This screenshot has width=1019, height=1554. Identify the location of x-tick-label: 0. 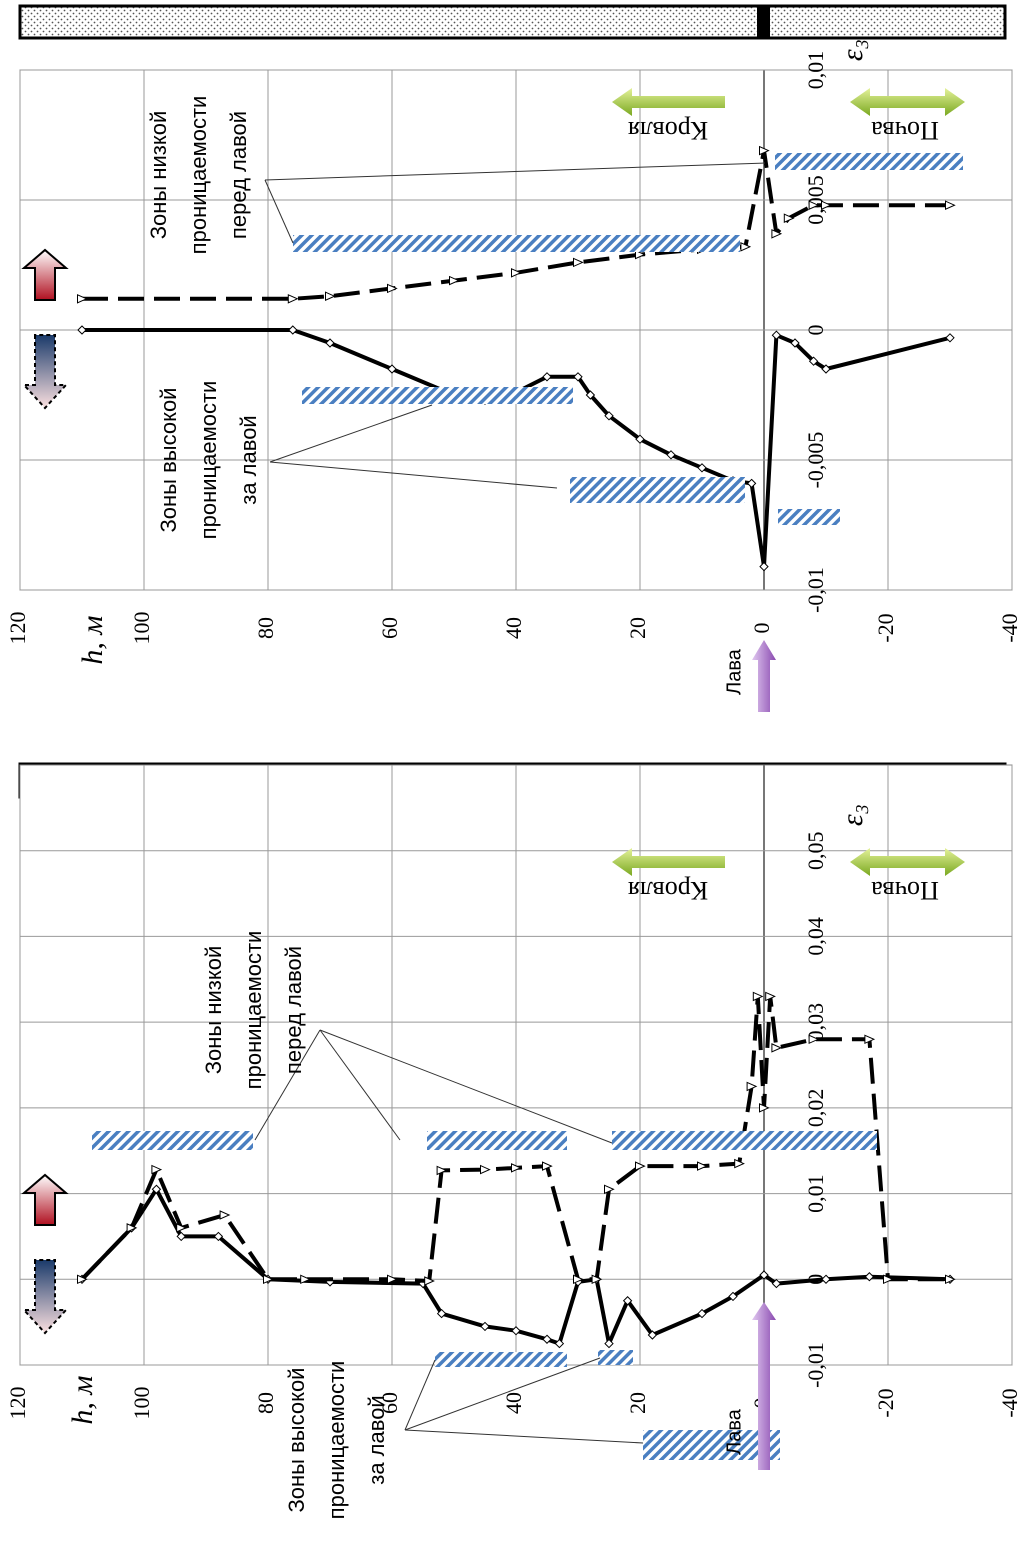
(761, 628).